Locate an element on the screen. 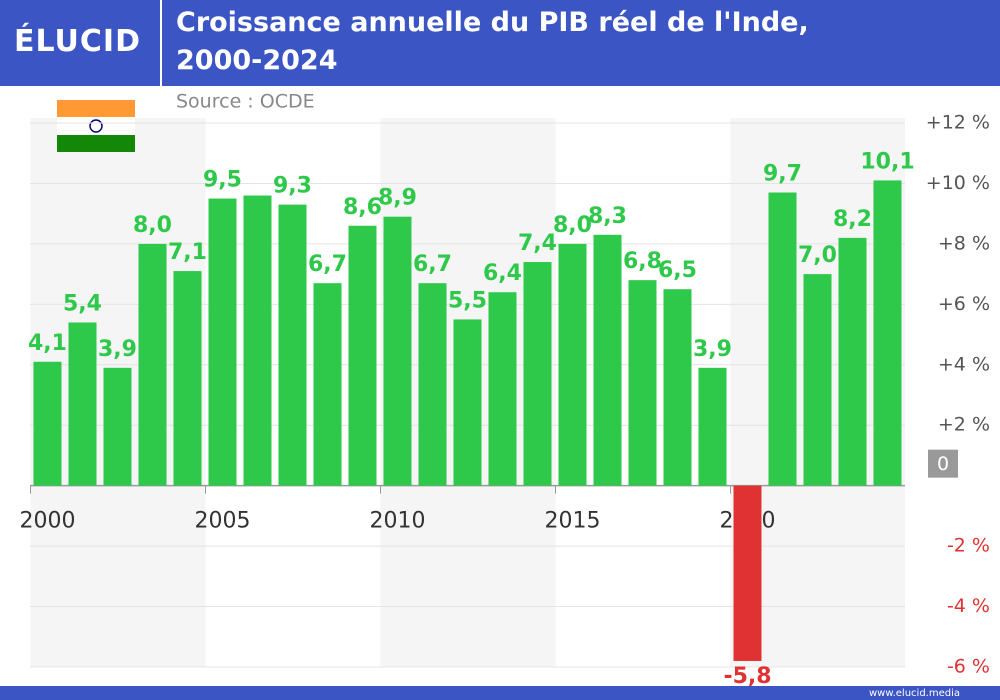 This screenshot has width=1000, height=700. value-label: 6,4 is located at coordinates (502, 273).